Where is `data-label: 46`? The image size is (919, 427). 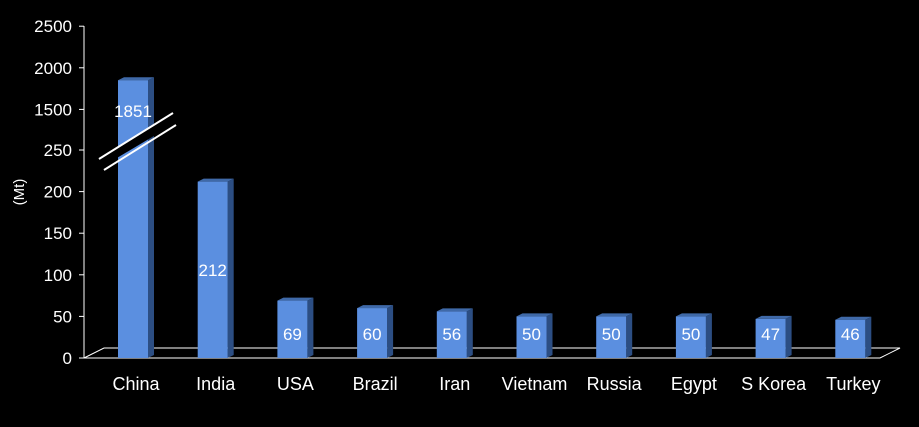
data-label: 46 is located at coordinates (850, 334).